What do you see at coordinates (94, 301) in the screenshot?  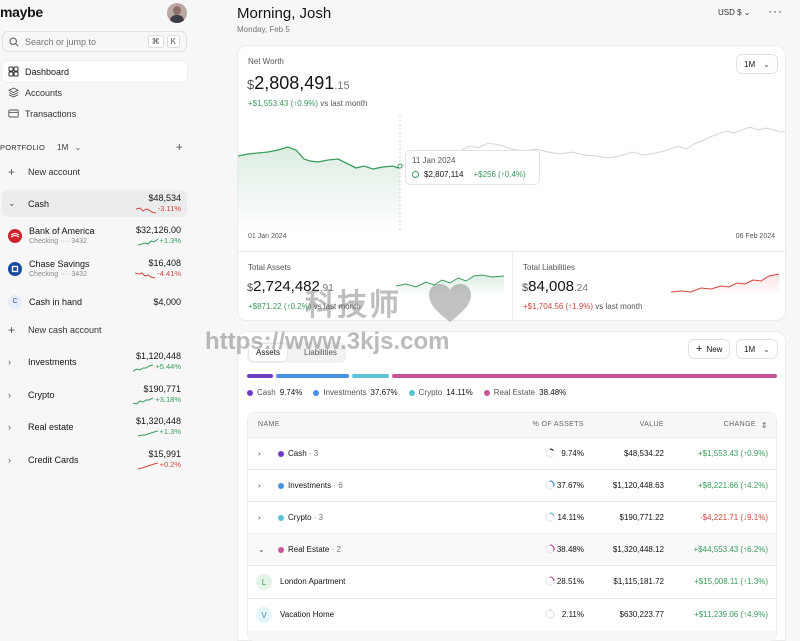 I see `account-row-cash-in-hand: C Cash in hand $4,000` at bounding box center [94, 301].